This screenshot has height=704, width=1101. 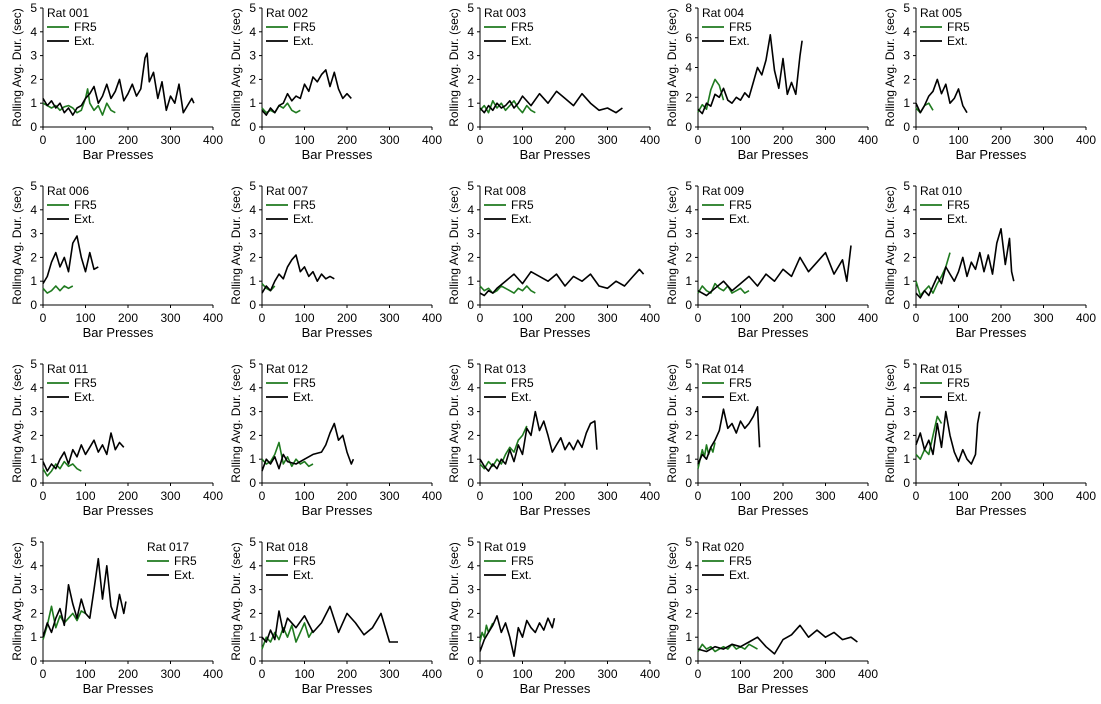 I want to click on chart-title: Rat 006, so click(x=68, y=191).